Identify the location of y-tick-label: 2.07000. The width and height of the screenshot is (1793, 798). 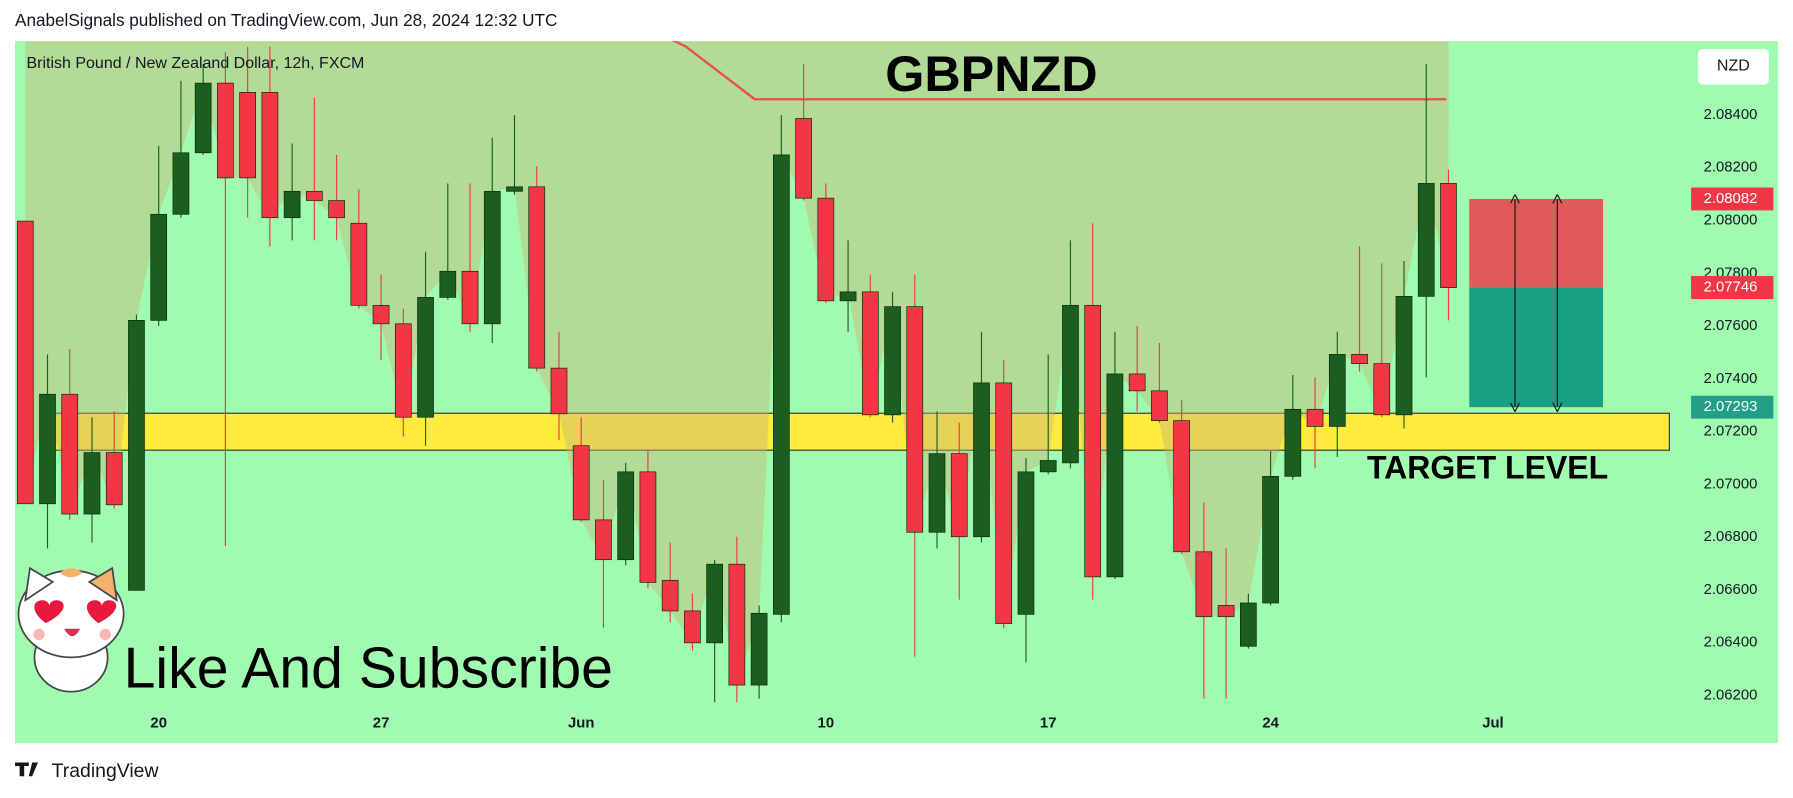
(1731, 484).